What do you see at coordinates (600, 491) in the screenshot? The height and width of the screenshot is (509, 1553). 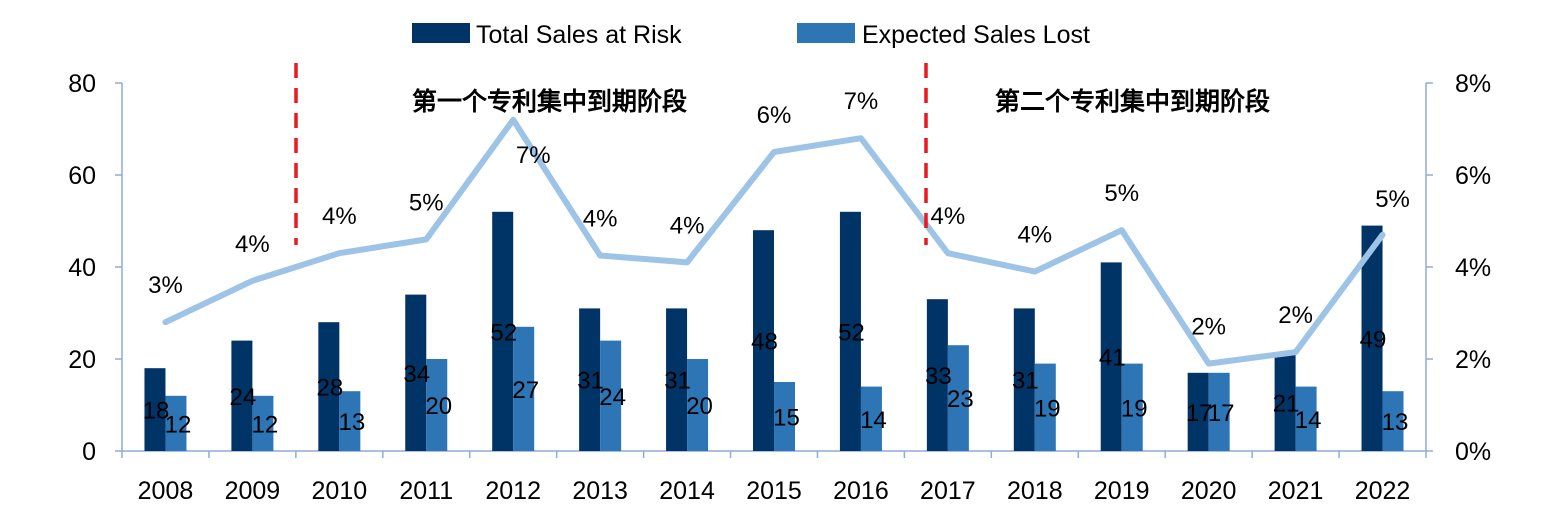 I see `x-tick-label: 2013` at bounding box center [600, 491].